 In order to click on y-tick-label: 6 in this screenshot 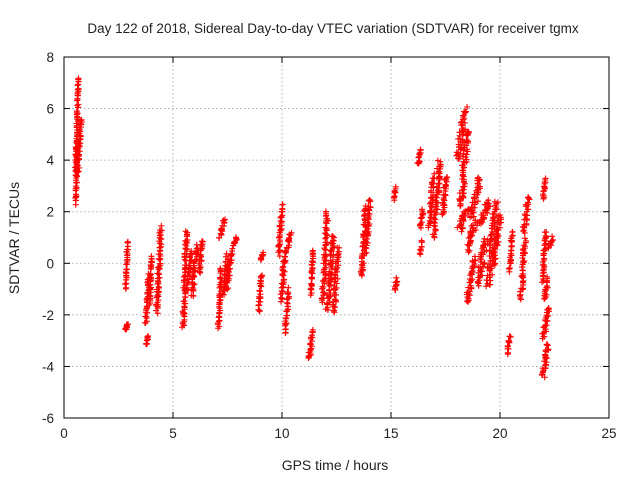, I will do `click(50, 109)`.